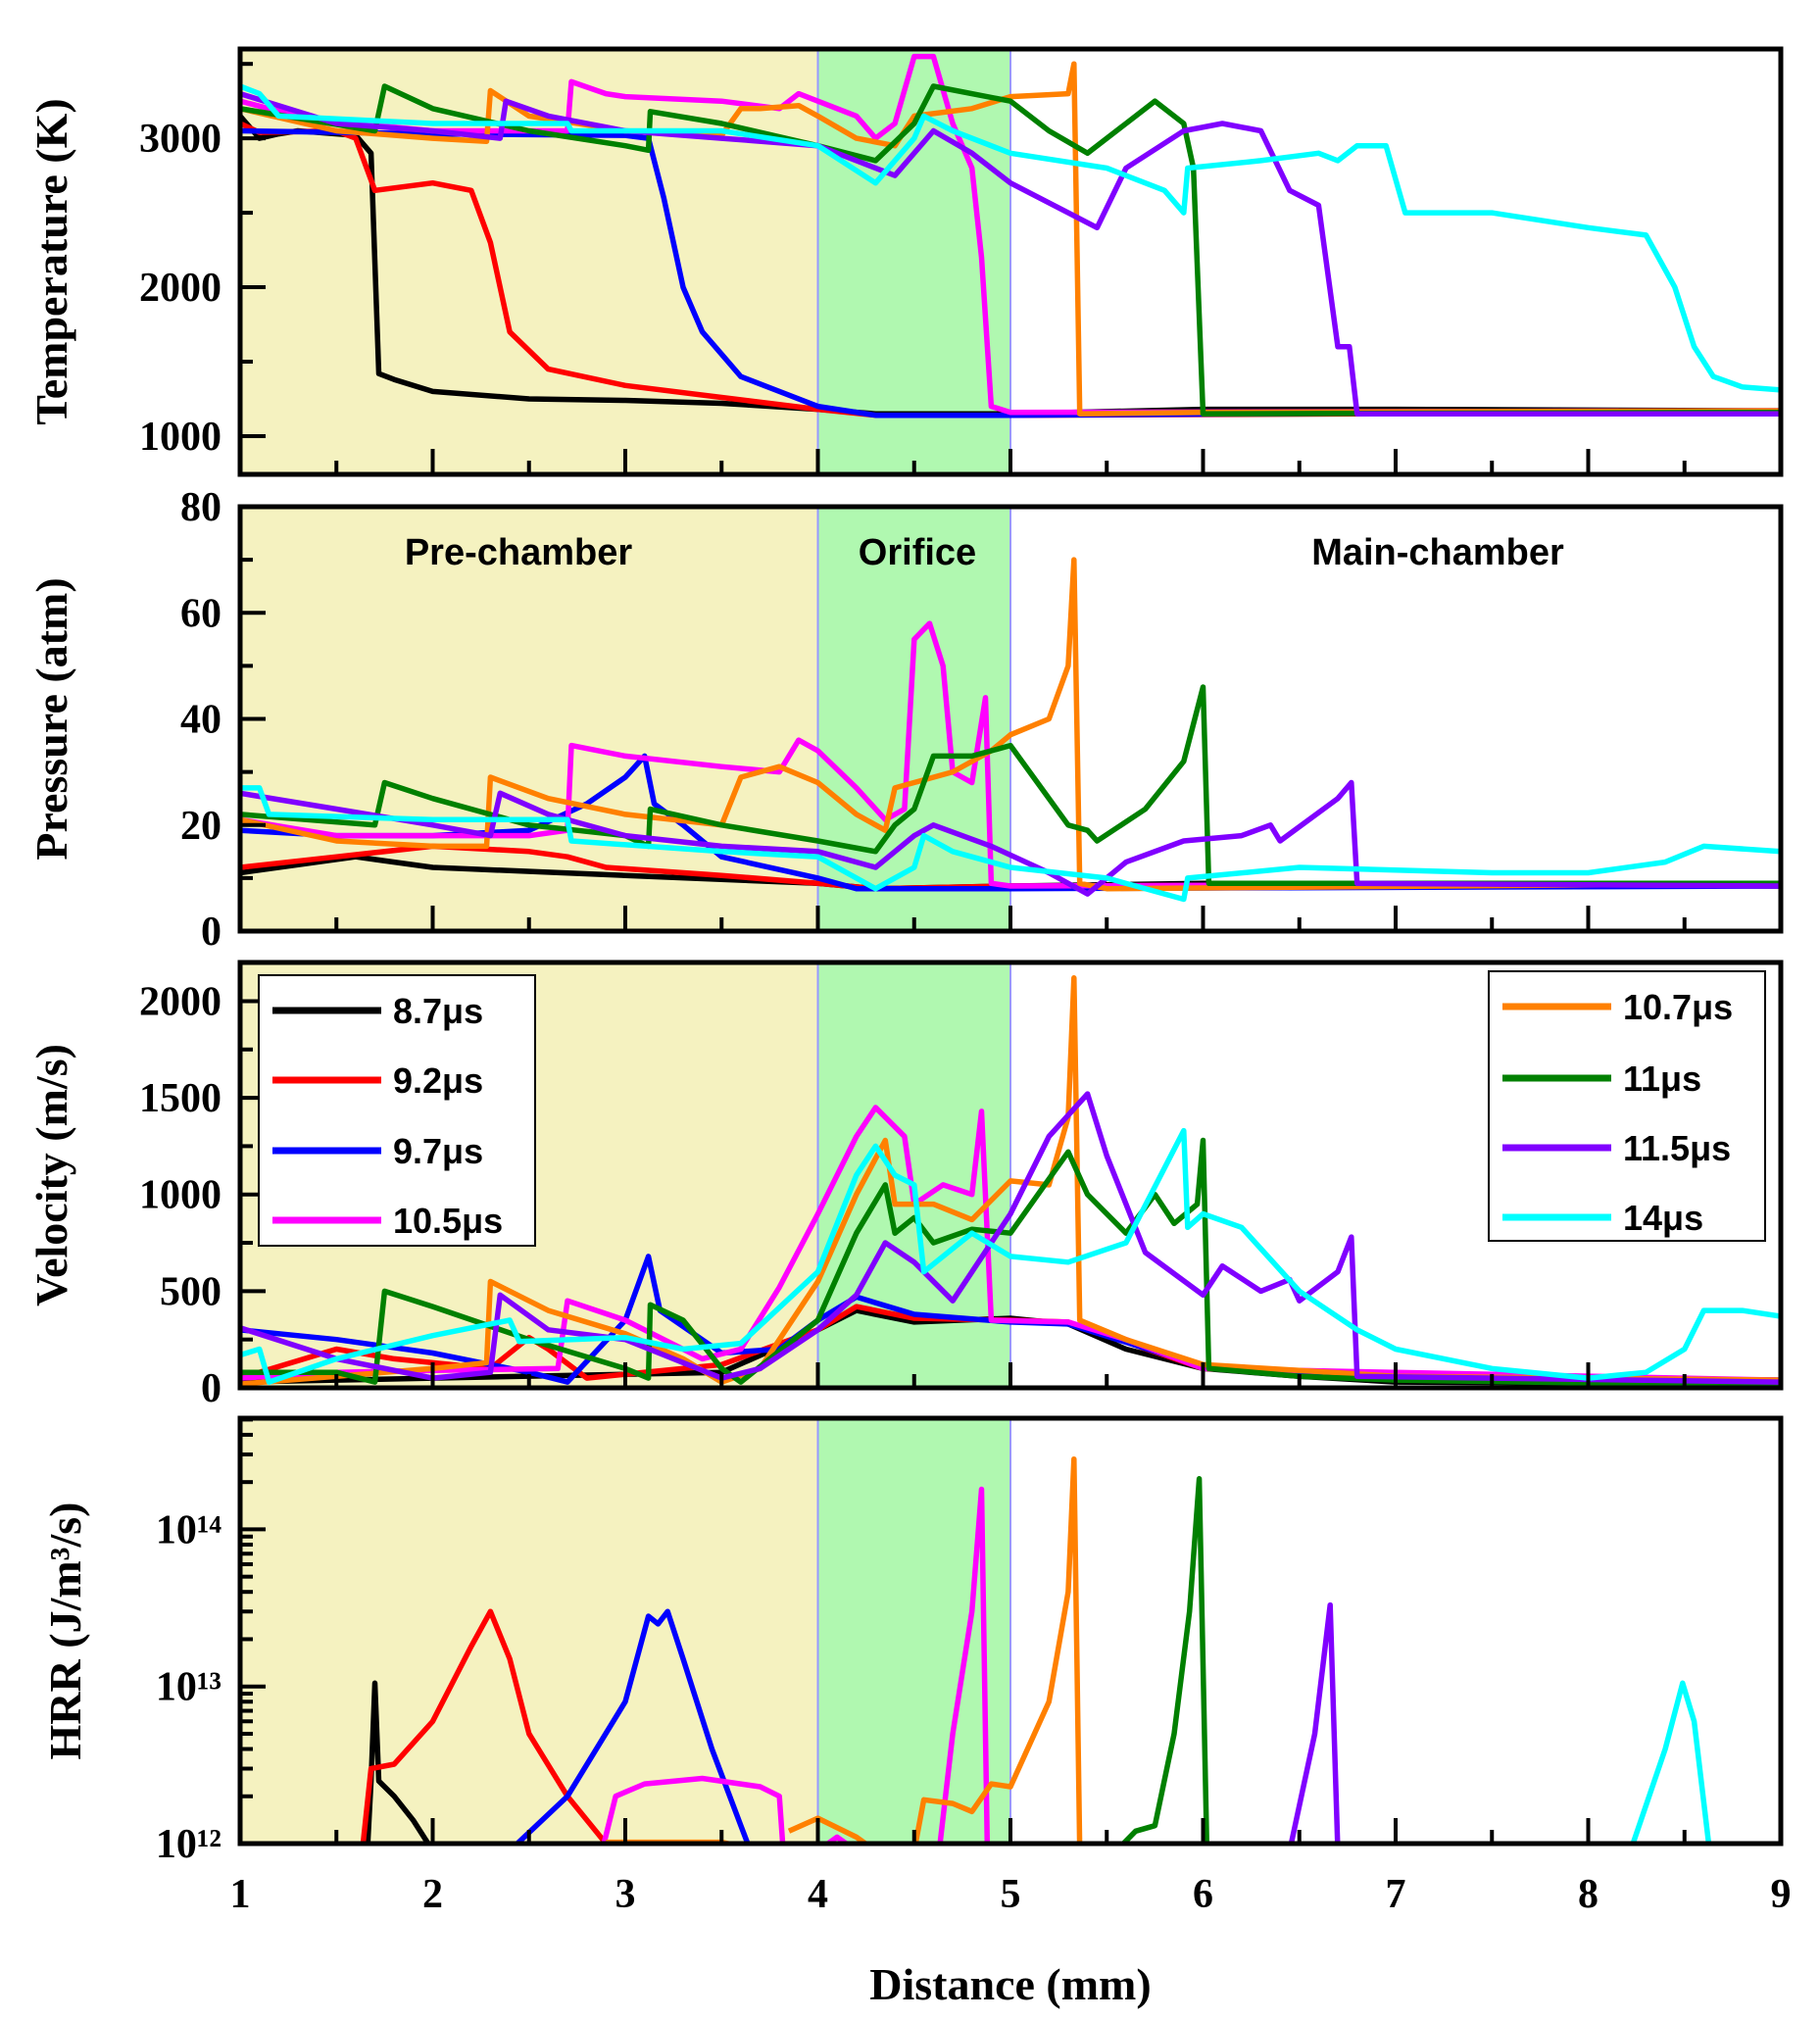 This screenshot has height=2020, width=1820. What do you see at coordinates (188, 1844) in the screenshot?
I see `y-tick-label: 10¹²` at bounding box center [188, 1844].